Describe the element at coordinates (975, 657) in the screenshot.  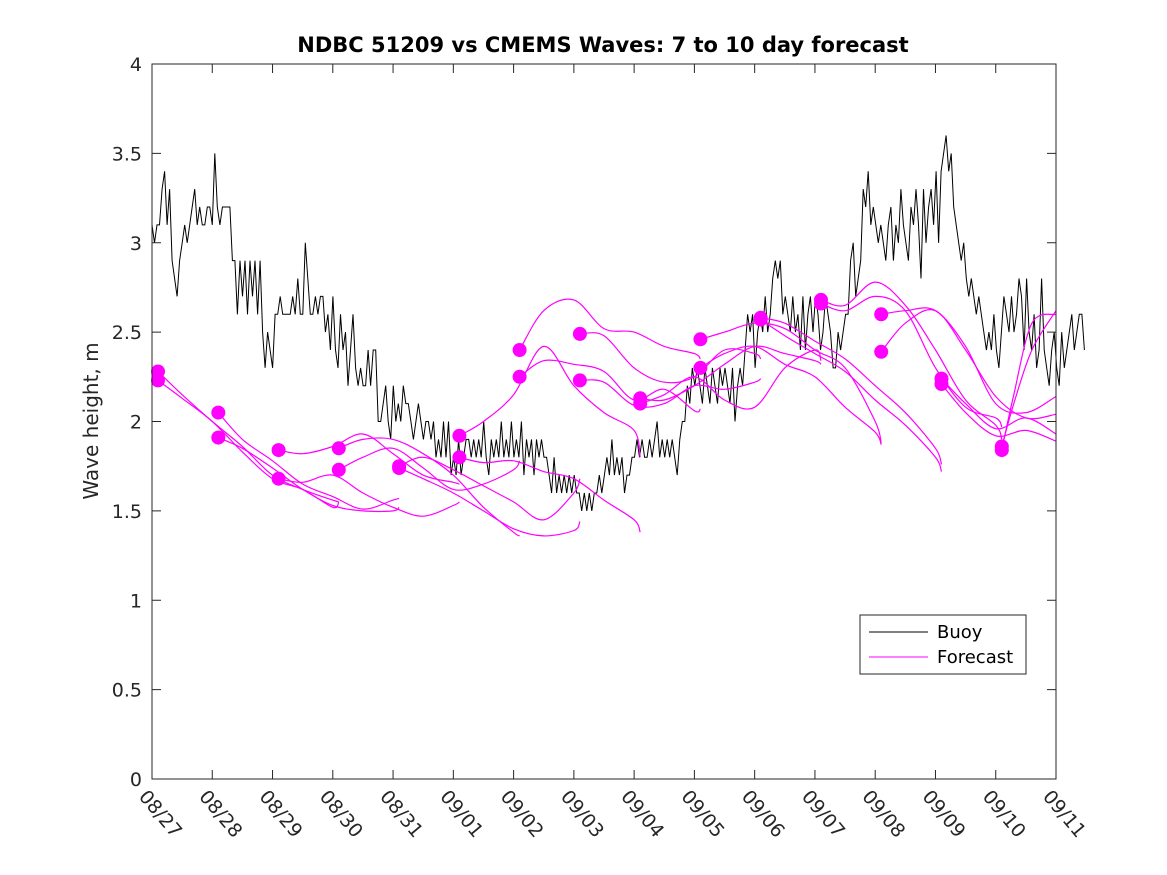
I see `legend-forecast-label: Forecast` at that location.